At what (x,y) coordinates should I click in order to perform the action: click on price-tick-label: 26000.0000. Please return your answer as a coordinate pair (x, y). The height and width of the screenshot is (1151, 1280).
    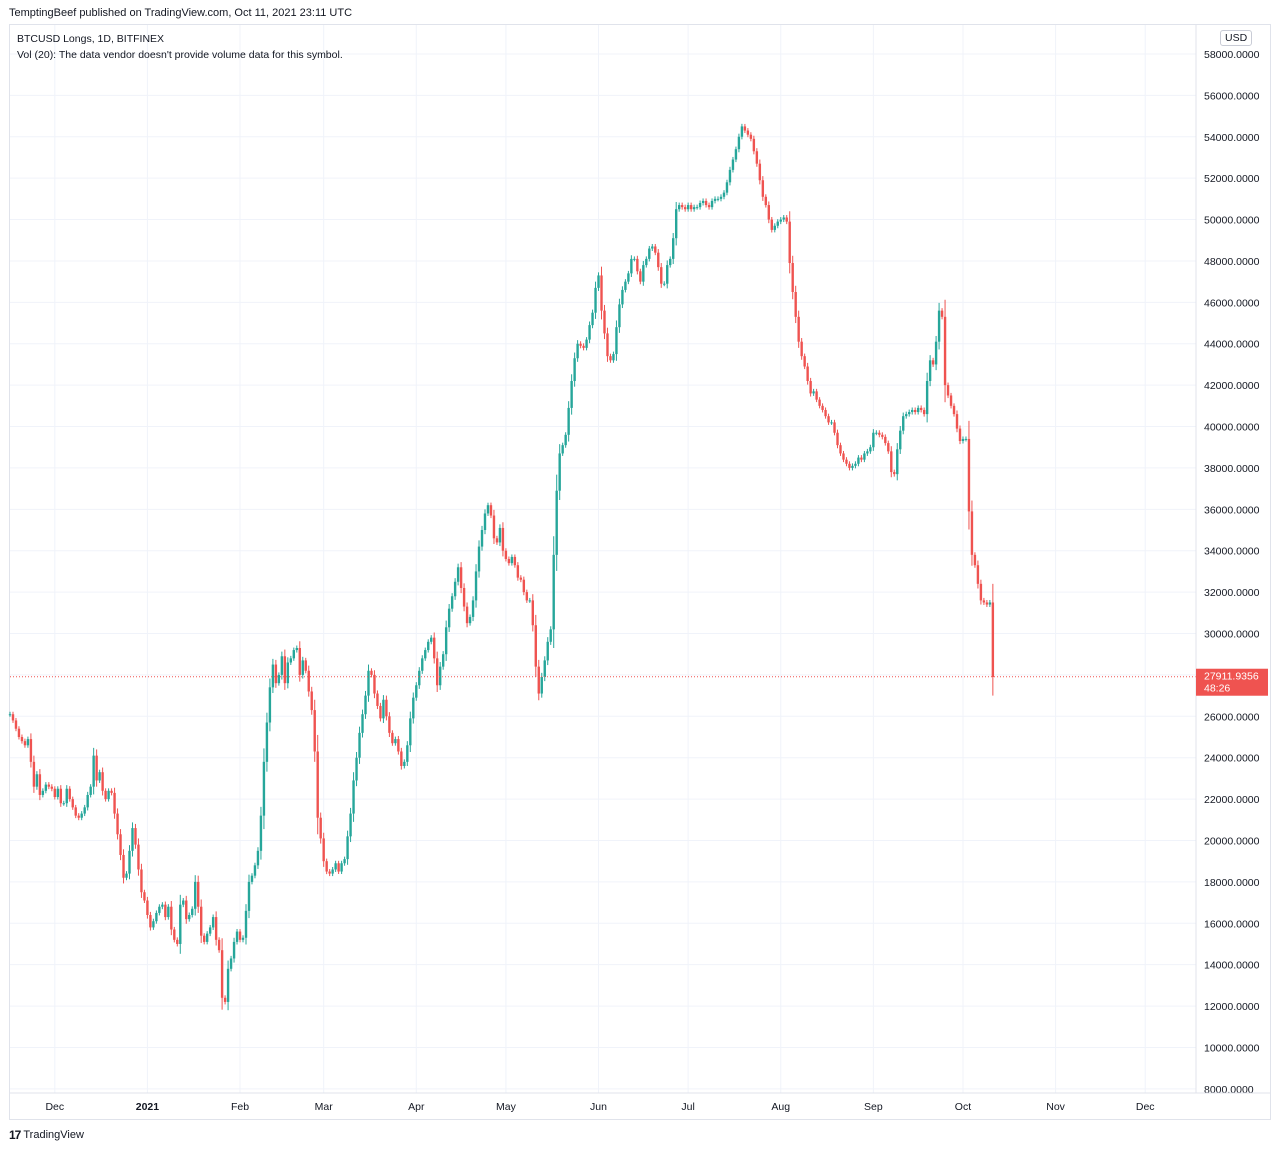
    Looking at the image, I should click on (1232, 717).